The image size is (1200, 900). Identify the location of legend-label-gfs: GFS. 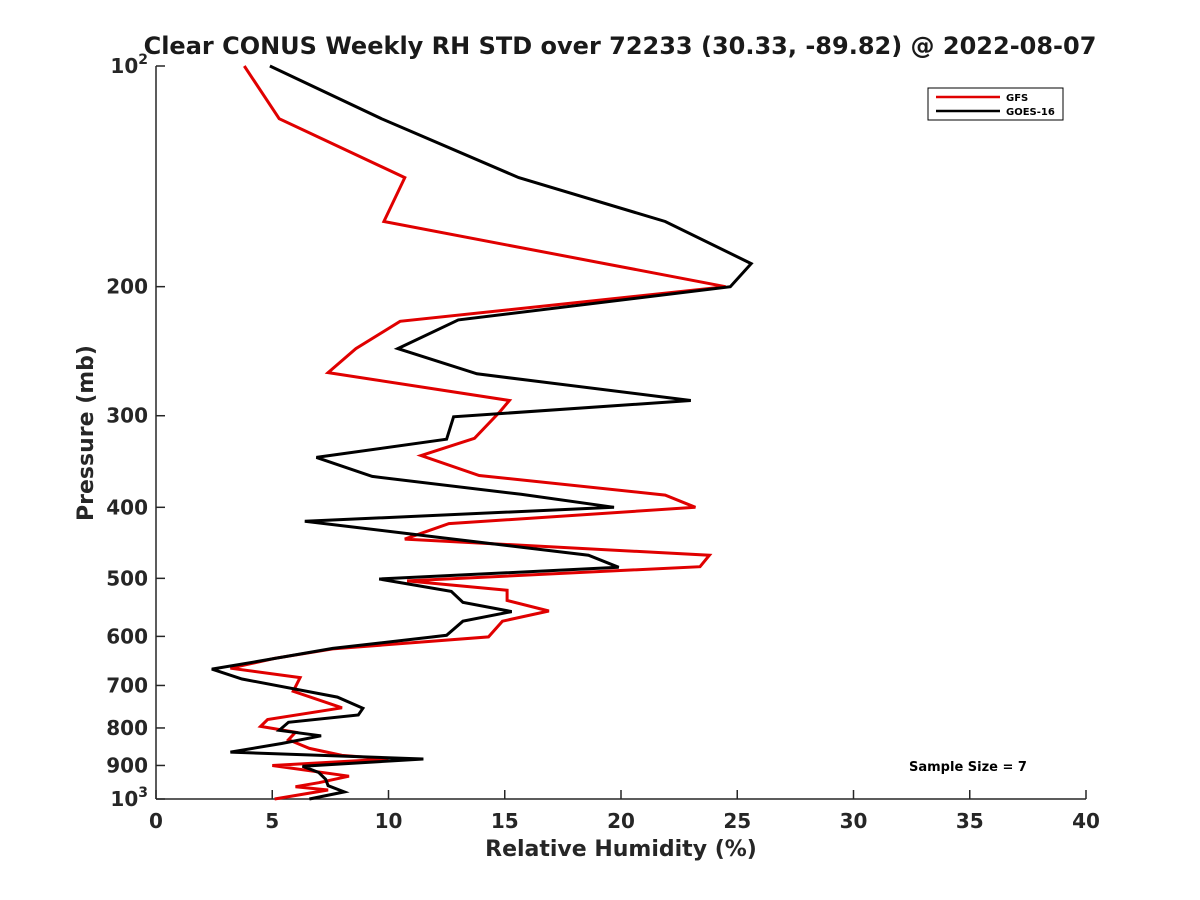
(1017, 98).